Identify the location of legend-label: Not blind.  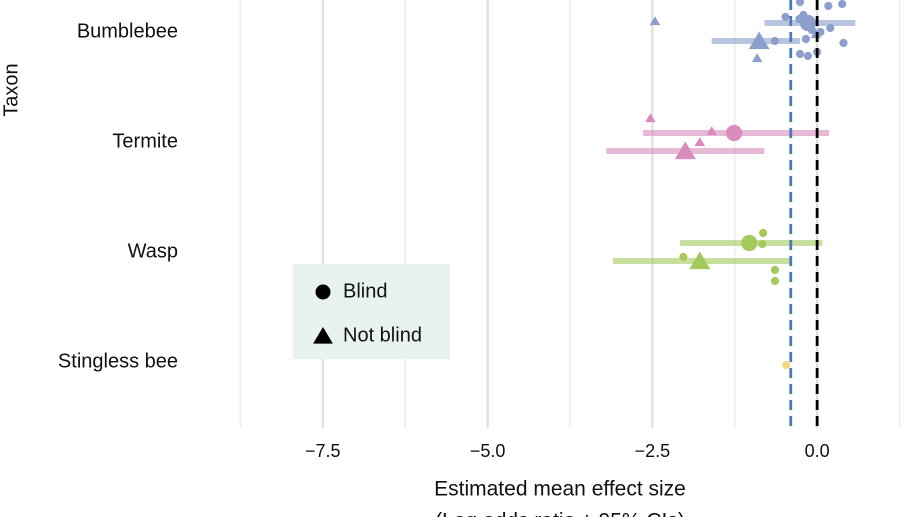
(382, 335).